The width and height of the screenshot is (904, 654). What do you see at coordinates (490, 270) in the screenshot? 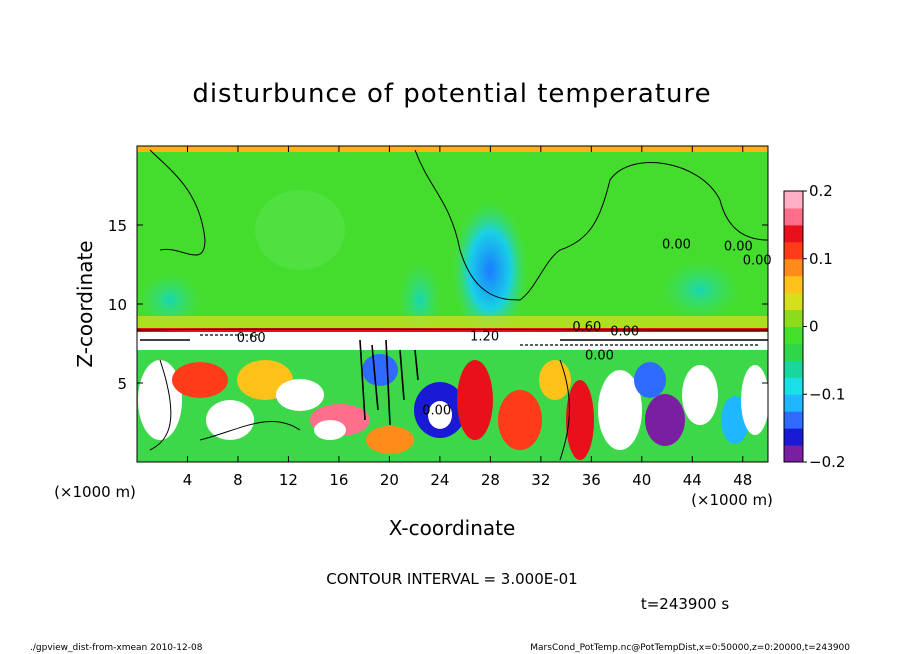
I see `upper-plume-center` at bounding box center [490, 270].